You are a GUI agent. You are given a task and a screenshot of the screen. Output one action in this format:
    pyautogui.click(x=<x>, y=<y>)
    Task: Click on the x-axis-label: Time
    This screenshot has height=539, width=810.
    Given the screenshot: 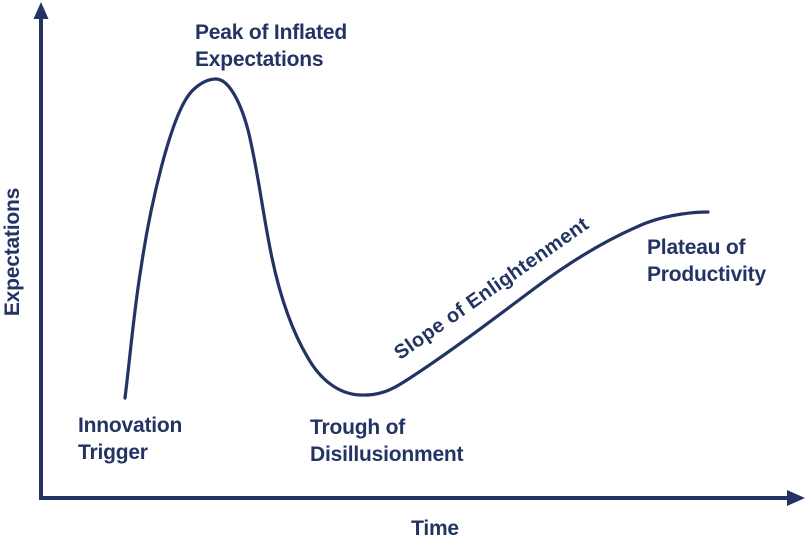 What is the action you would take?
    pyautogui.click(x=435, y=528)
    